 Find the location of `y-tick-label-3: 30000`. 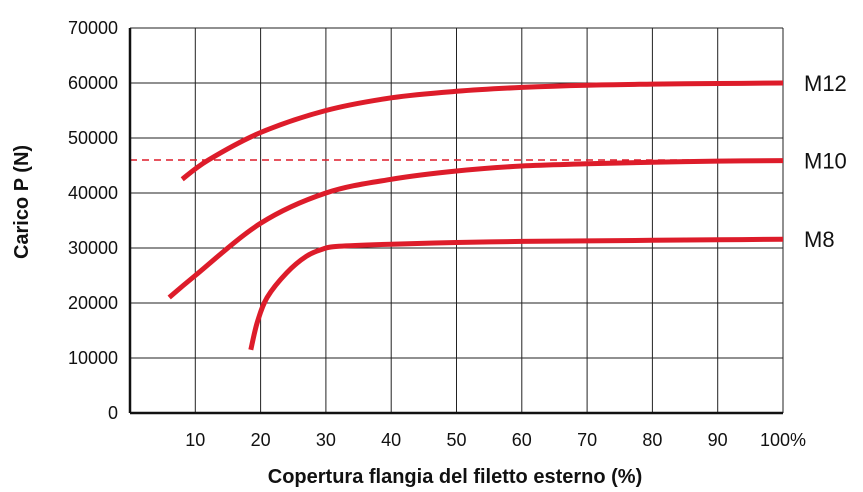

y-tick-label-3: 30000 is located at coordinates (93, 248).